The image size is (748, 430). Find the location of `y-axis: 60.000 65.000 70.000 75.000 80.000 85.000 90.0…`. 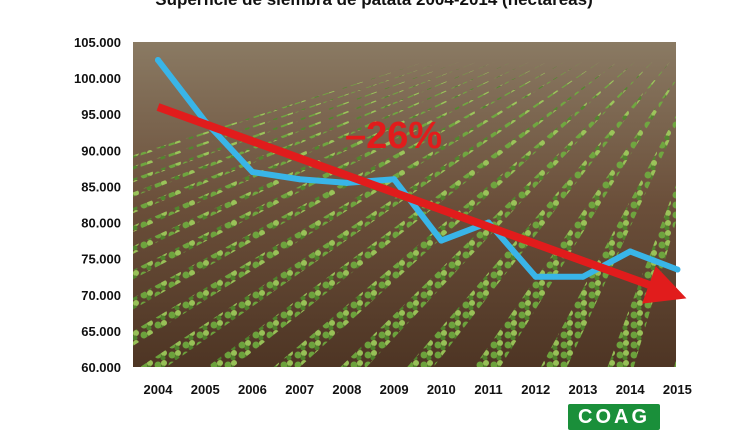

y-axis: 60.000 65.000 70.000 75.000 80.000 85.000 90.0… is located at coordinates (97, 205).